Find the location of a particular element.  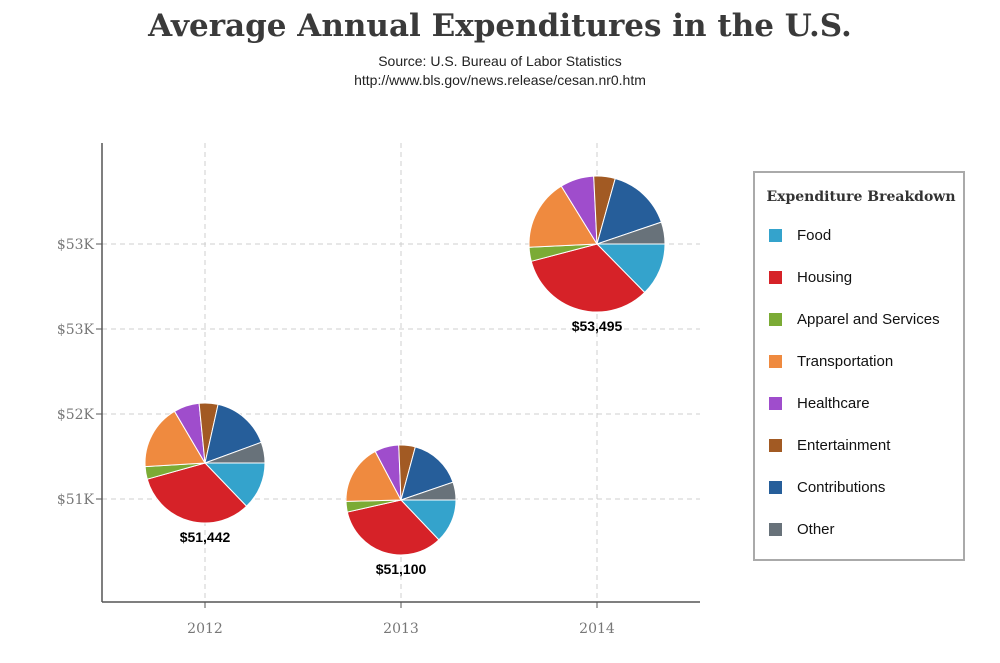

pie-marker-2013: $51,100 is located at coordinates (401, 510).